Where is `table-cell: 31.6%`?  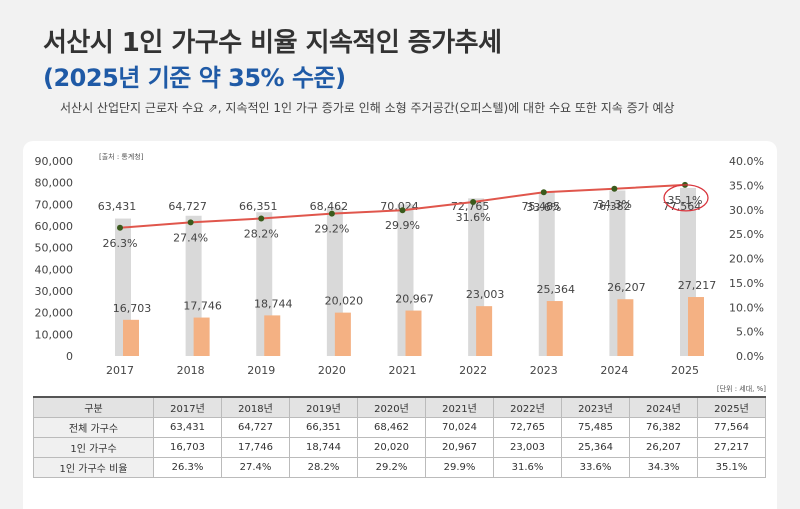
table-cell: 31.6% is located at coordinates (527, 467).